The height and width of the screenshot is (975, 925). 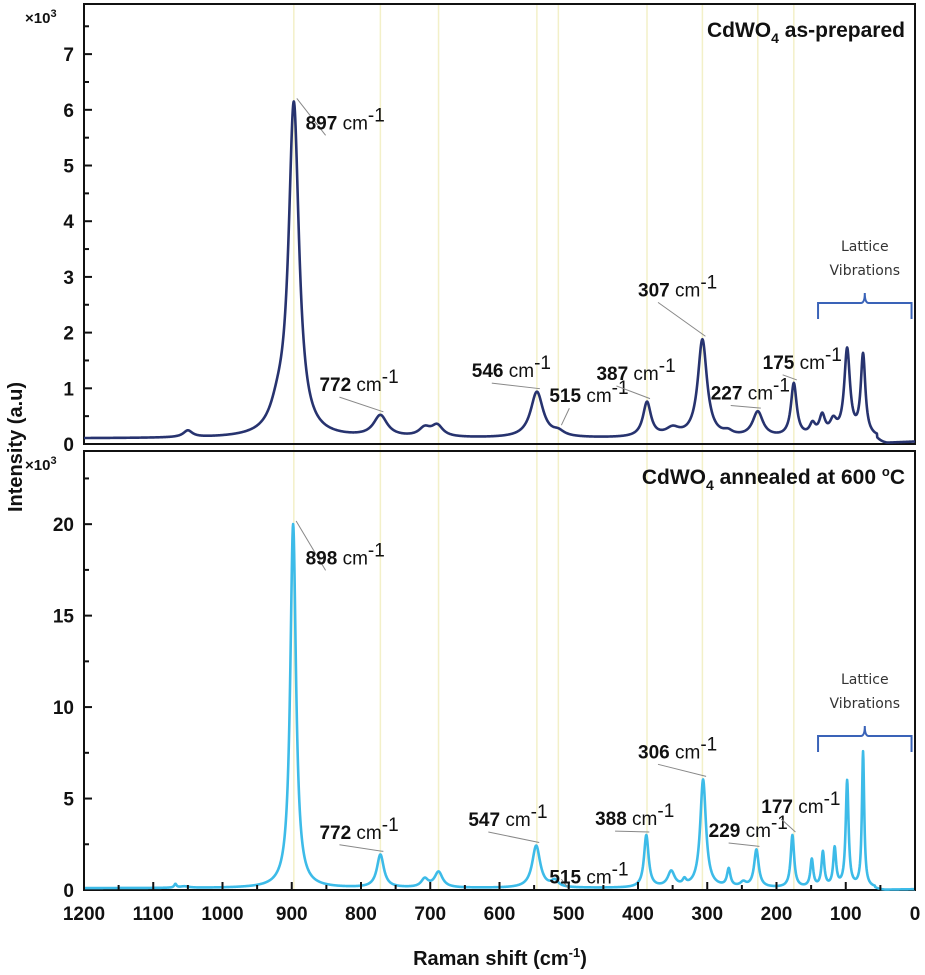 I want to click on peak-label: 387 cm-1, so click(x=635, y=370).